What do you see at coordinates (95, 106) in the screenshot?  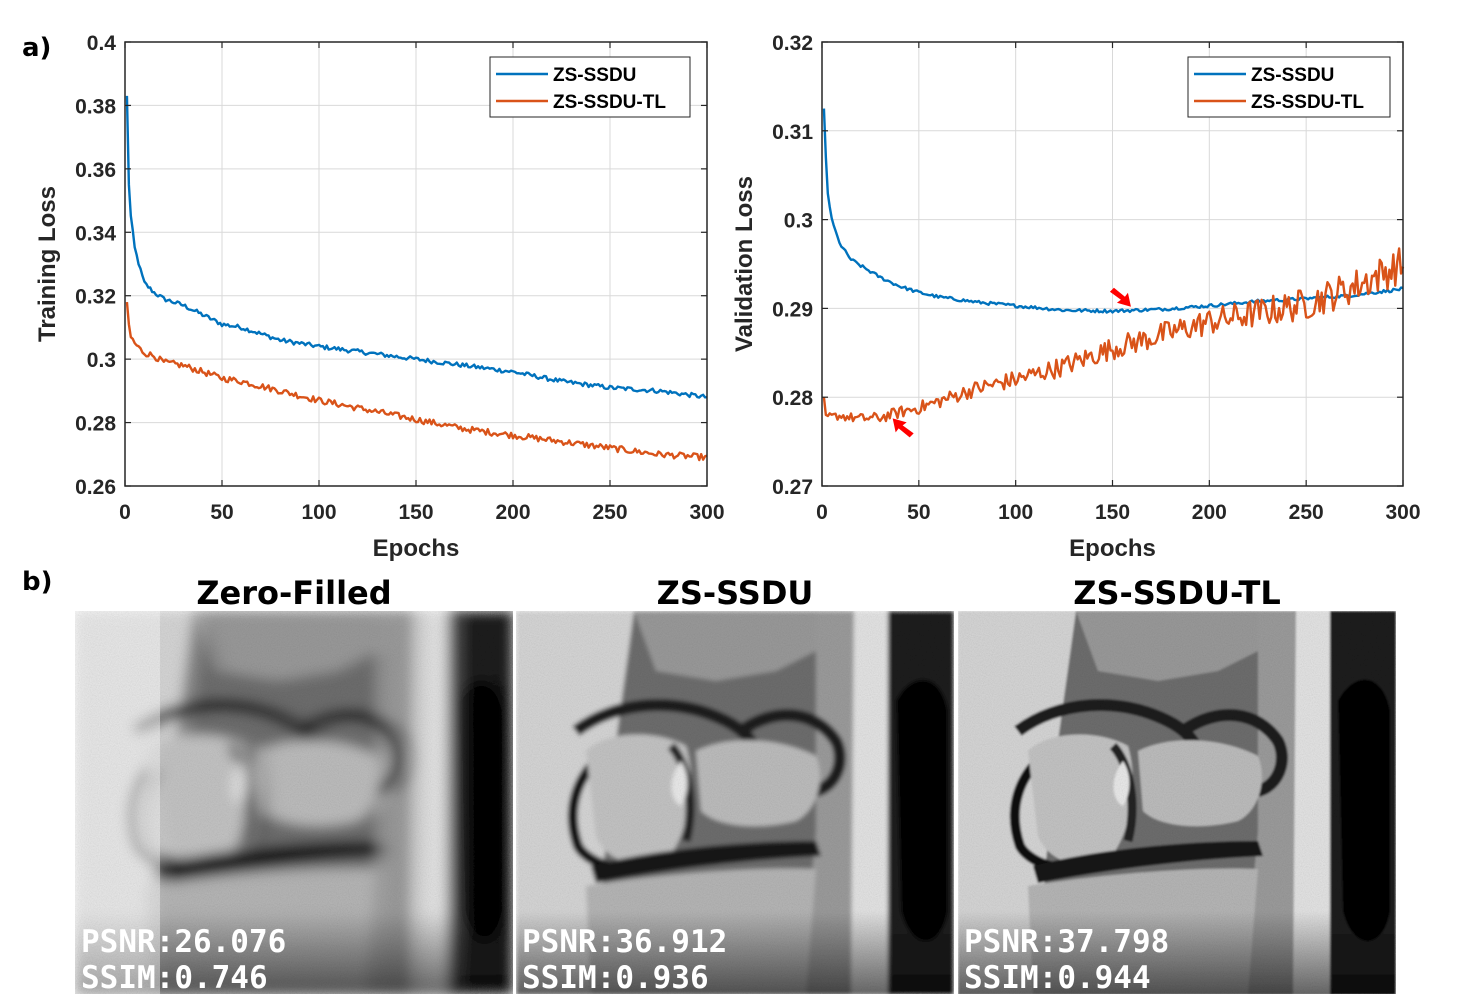 I see `y-tick-label: 0.38` at bounding box center [95, 106].